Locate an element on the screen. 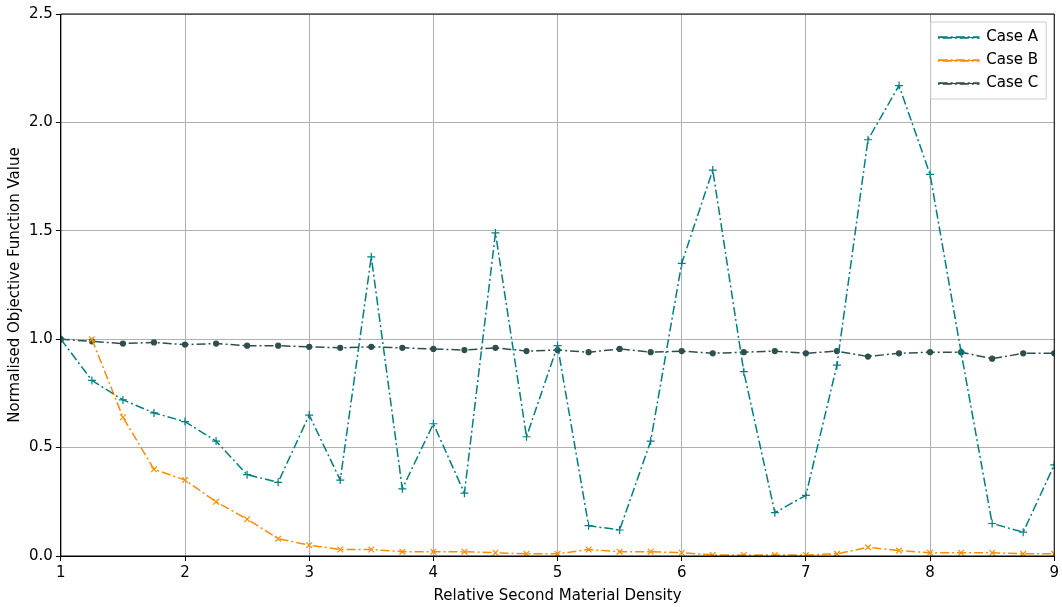  legend-label: Case C is located at coordinates (1012, 82).